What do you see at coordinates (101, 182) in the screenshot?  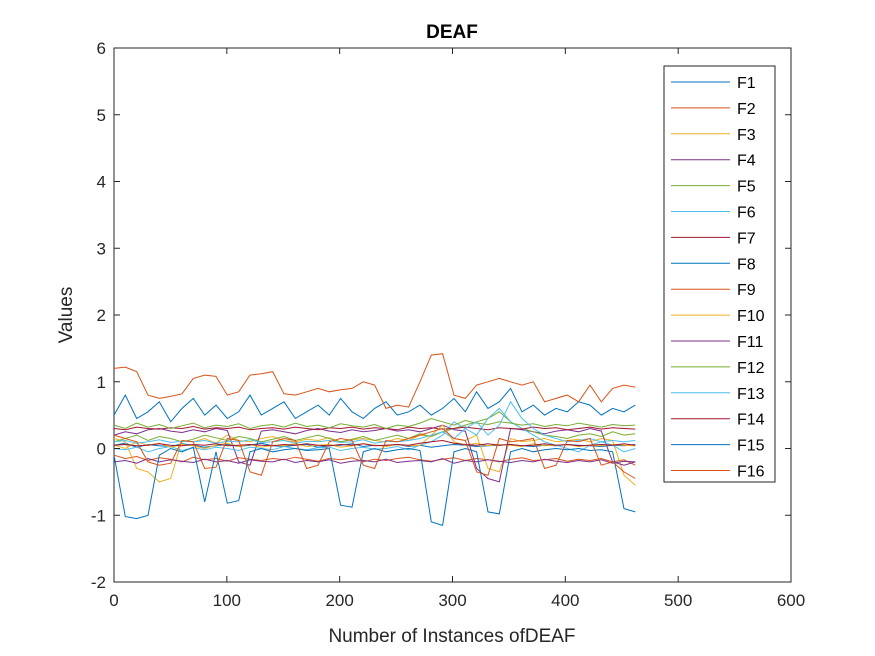 I see `y-tick-label: 4` at bounding box center [101, 182].